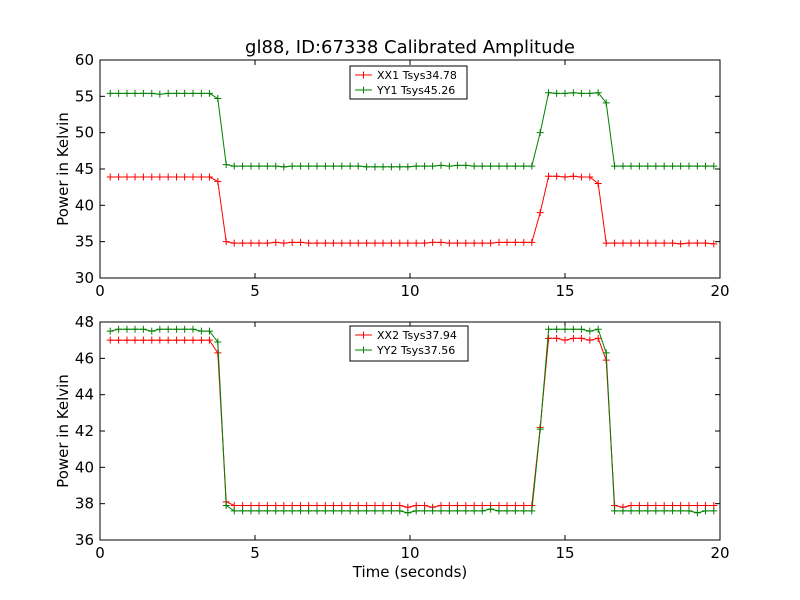 Image resolution: width=800 pixels, height=600 pixels. I want to click on legend-entry: XX2 Tsys37.94, so click(417, 335).